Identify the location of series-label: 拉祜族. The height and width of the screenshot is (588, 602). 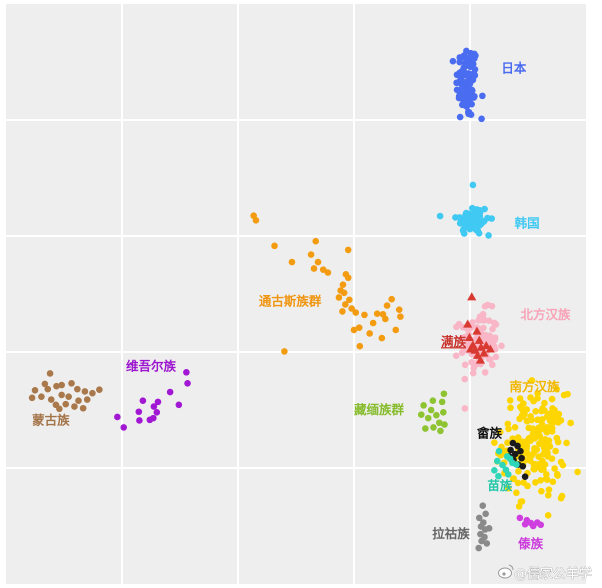
(451, 533).